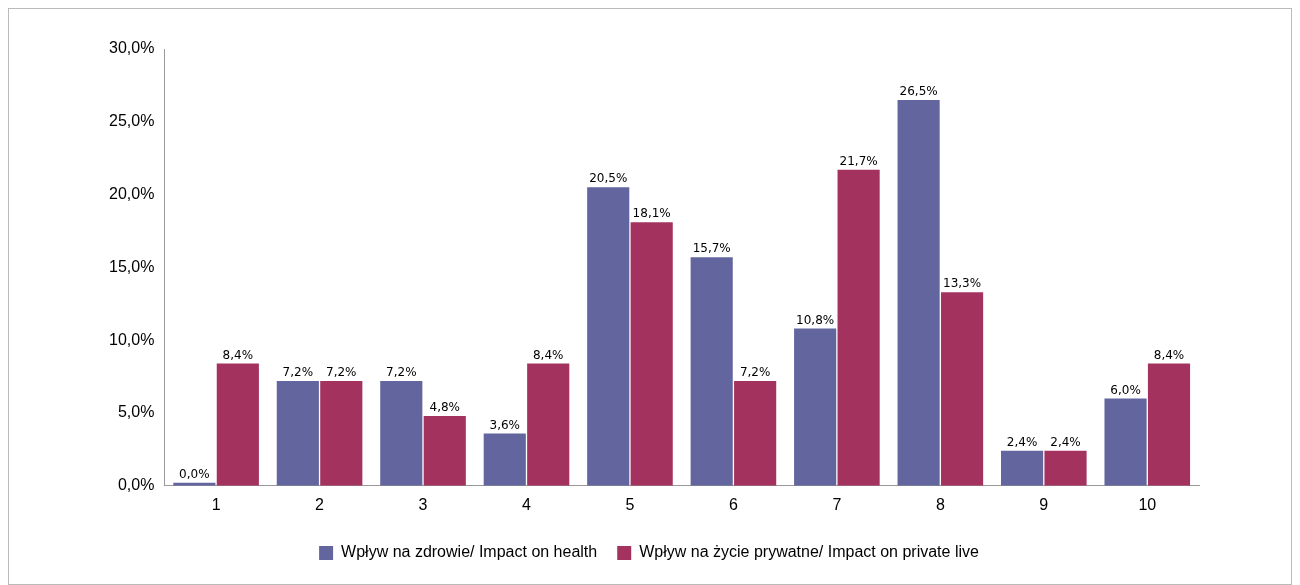  What do you see at coordinates (608, 178) in the screenshot?
I see `data-label: 20,5%` at bounding box center [608, 178].